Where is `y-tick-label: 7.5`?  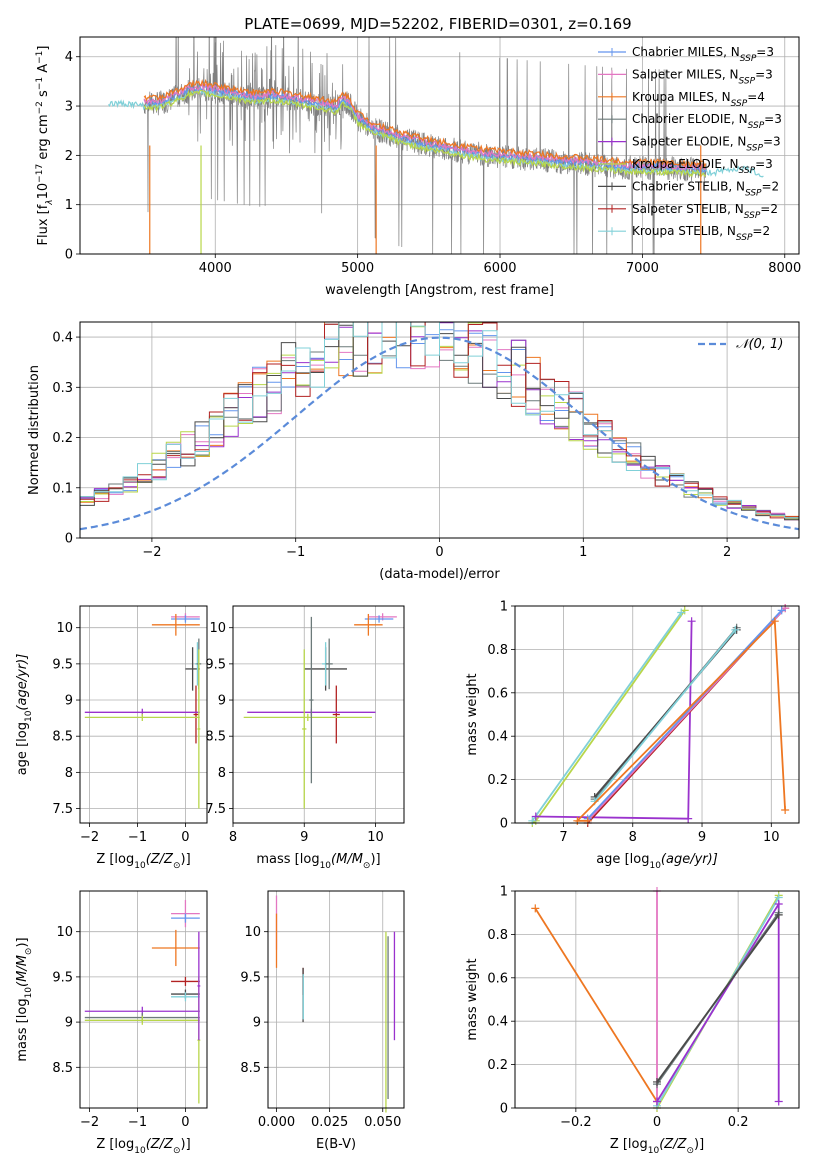 y-tick-label: 7.5 is located at coordinates (62, 809).